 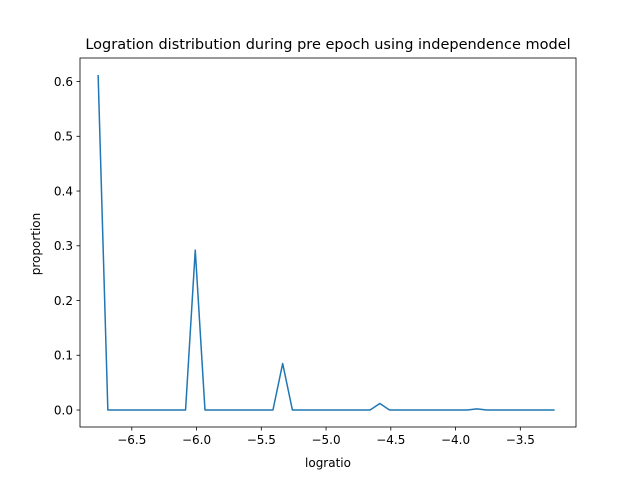 I want to click on x-axis-label: logratio, so click(x=328, y=463).